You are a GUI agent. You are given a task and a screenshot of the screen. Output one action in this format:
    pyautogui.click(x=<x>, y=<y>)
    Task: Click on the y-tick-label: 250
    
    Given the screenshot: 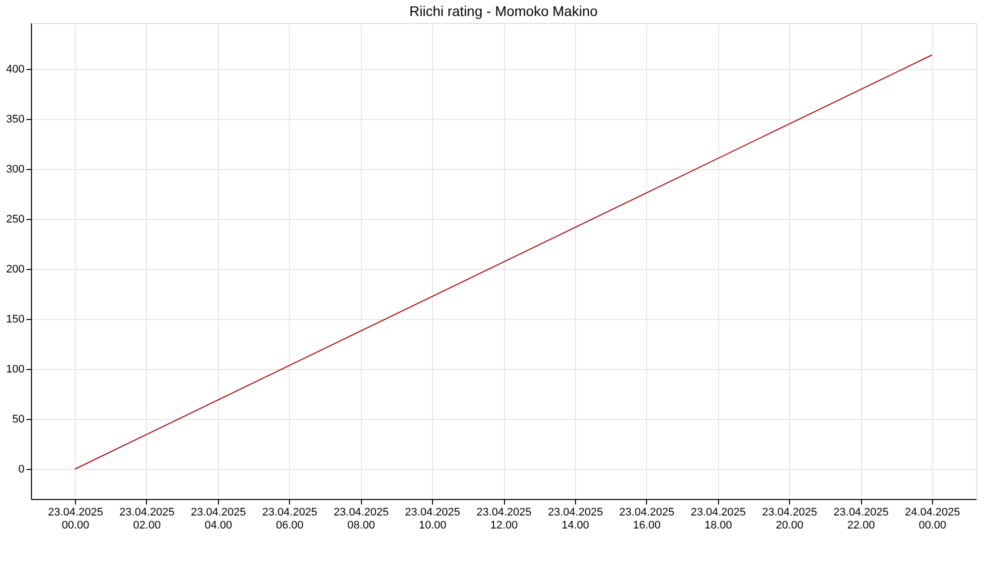 What is the action you would take?
    pyautogui.click(x=15, y=220)
    